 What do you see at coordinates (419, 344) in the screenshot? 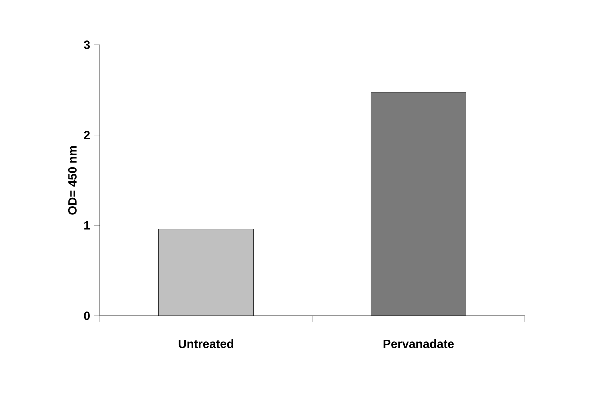
I see `x-tick-label: Pervanadate` at bounding box center [419, 344].